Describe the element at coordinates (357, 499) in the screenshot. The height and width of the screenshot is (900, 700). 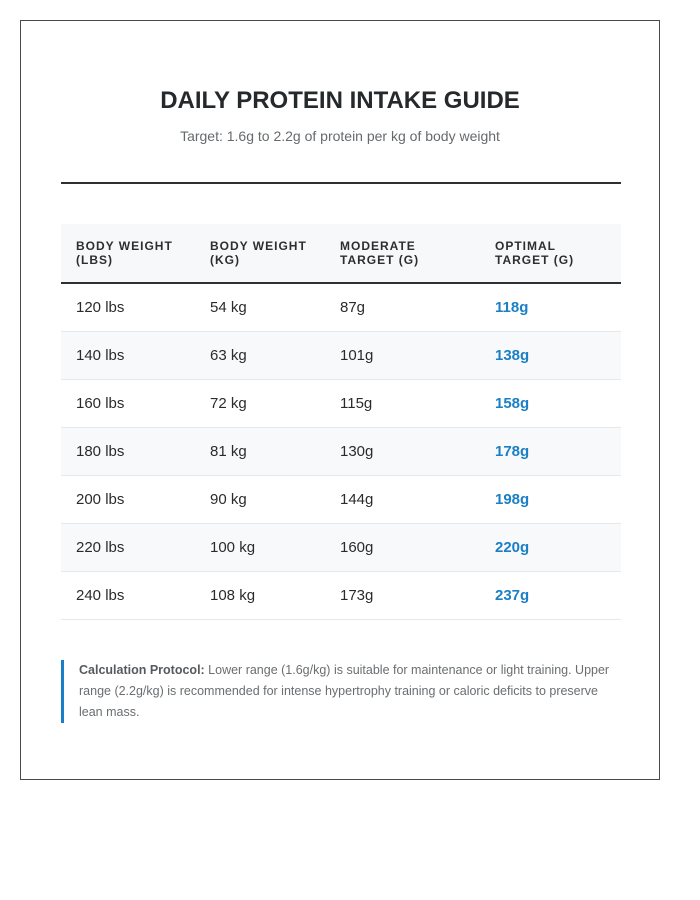
I see `cell-moderate: 144g` at that location.